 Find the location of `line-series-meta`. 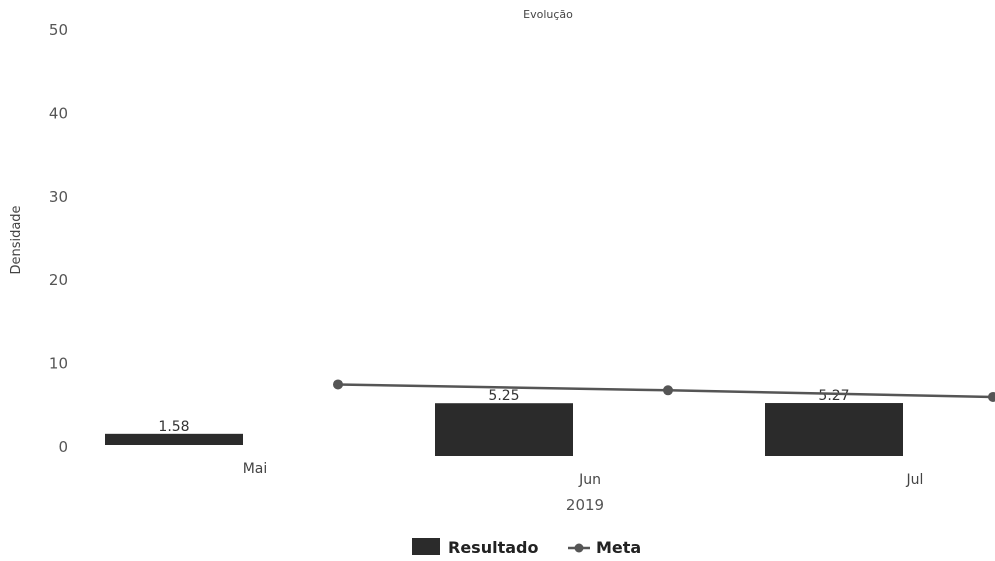

line-series-meta is located at coordinates (664, 390).